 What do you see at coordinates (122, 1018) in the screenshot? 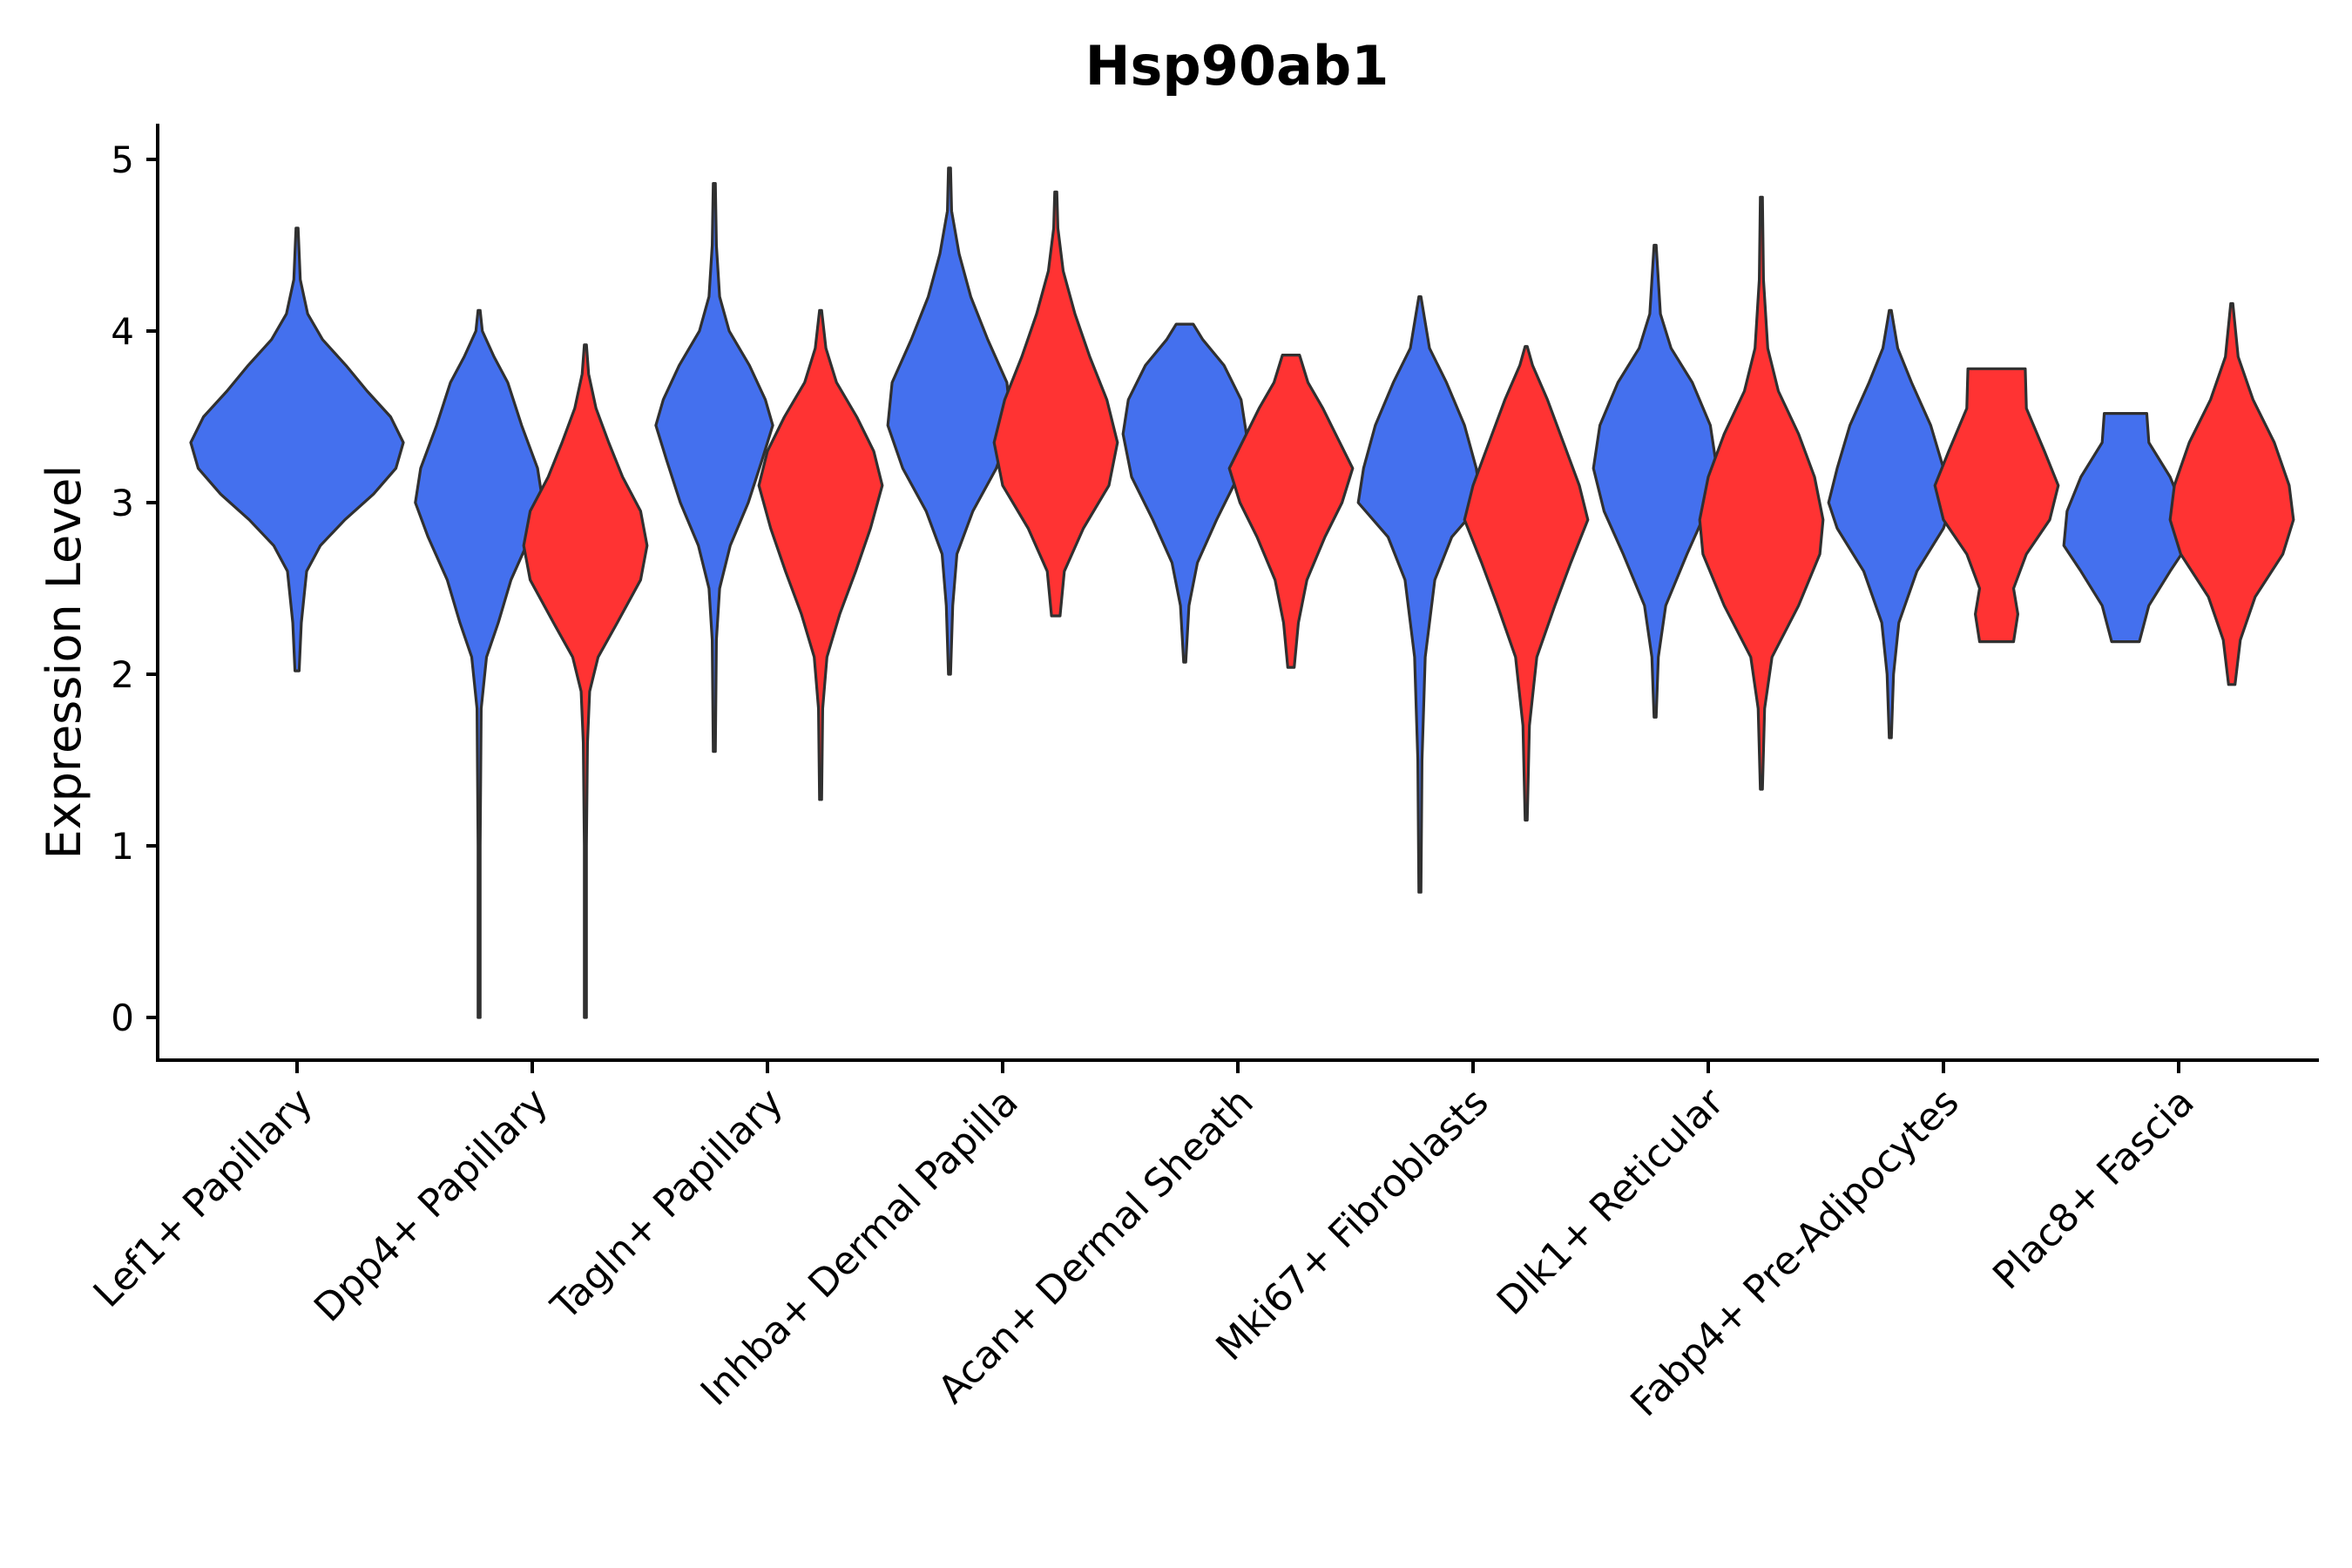
I see `y-tick-label: 0` at bounding box center [122, 1018].